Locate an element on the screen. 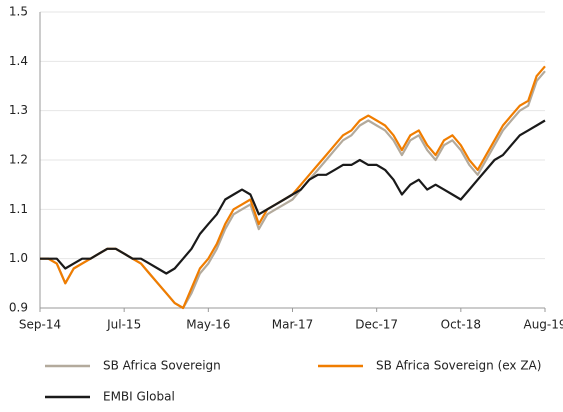 This screenshot has height=412, width=563. x-tick-label: Aug-19 is located at coordinates (543, 325).